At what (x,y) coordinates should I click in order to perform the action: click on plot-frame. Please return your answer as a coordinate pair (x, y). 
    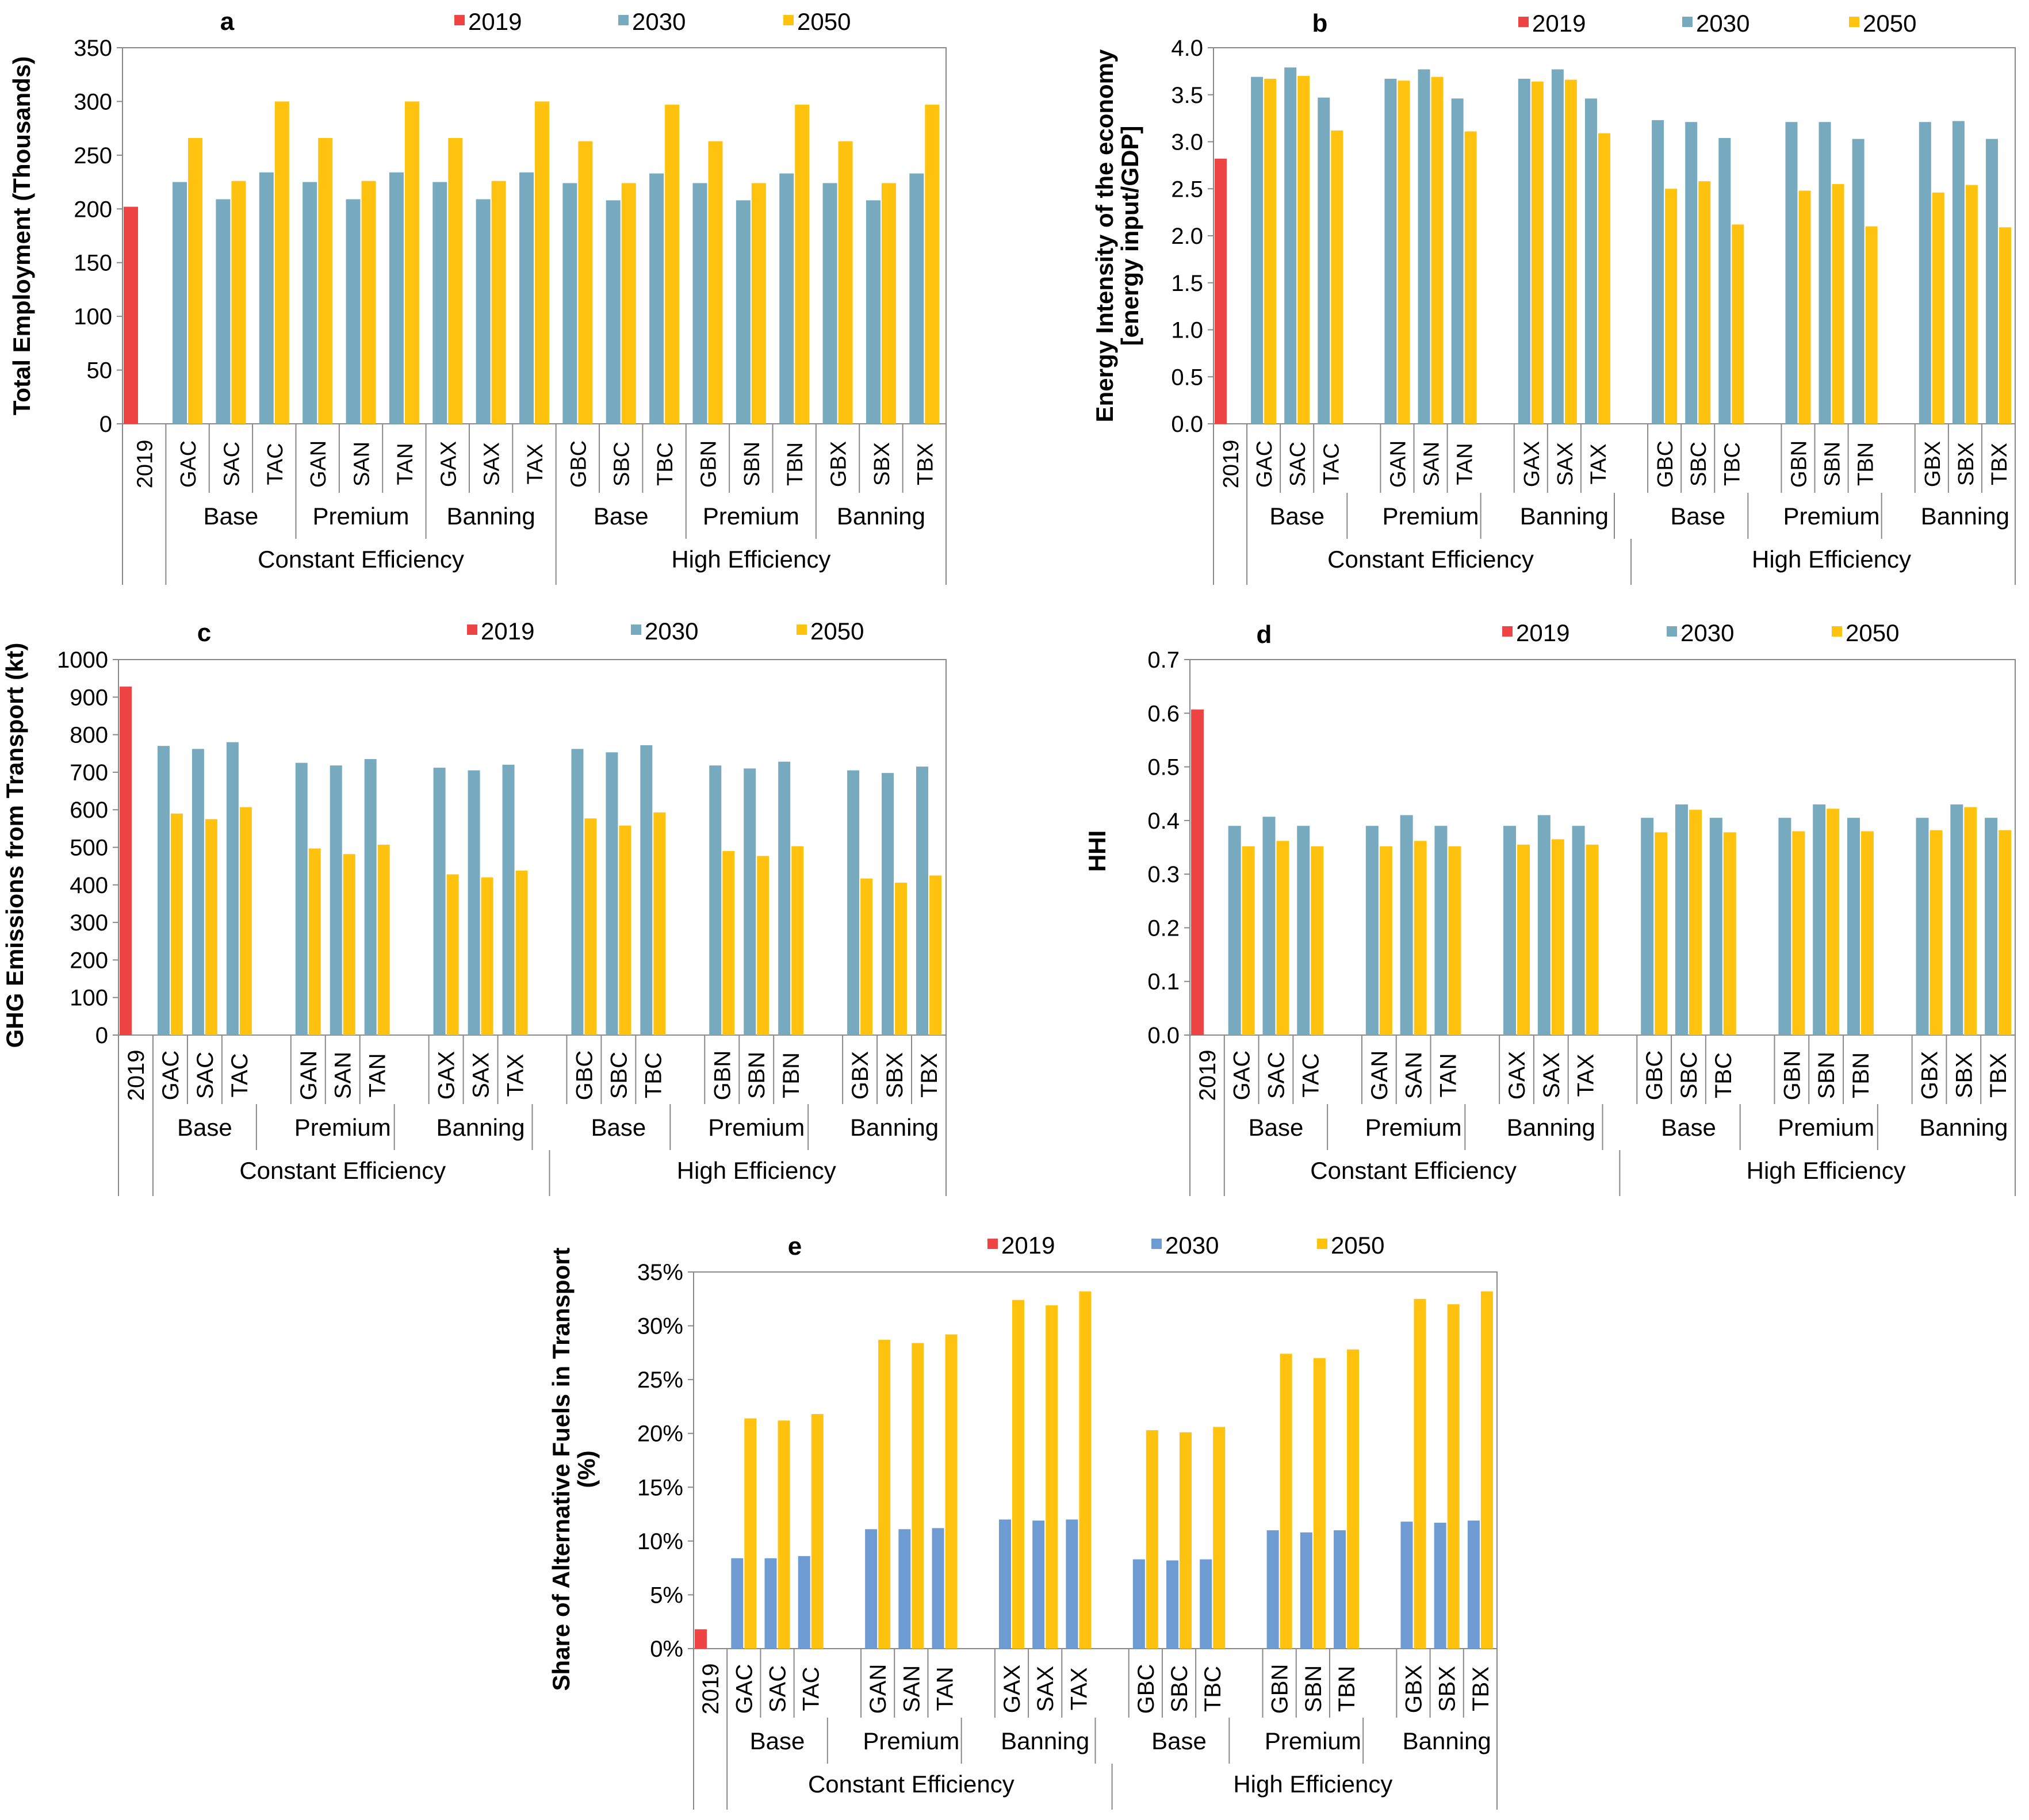
    Looking at the image, I should click on (534, 235).